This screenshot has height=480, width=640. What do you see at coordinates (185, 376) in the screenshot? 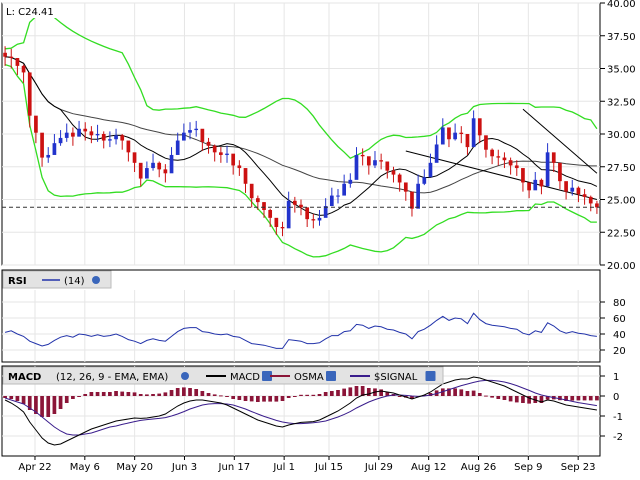
I see `macd-settings-icon` at bounding box center [185, 376].